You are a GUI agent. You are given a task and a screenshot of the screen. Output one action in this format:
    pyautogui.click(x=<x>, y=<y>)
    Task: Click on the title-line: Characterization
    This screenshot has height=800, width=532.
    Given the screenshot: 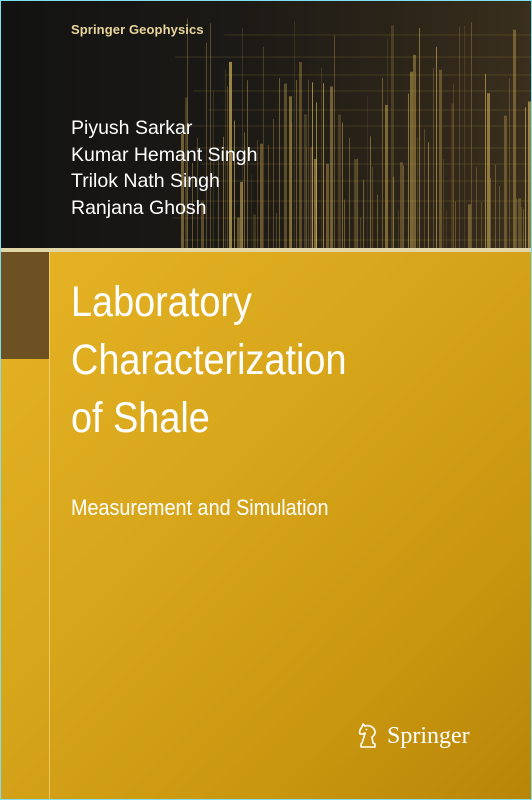 What is the action you would take?
    pyautogui.click(x=209, y=360)
    